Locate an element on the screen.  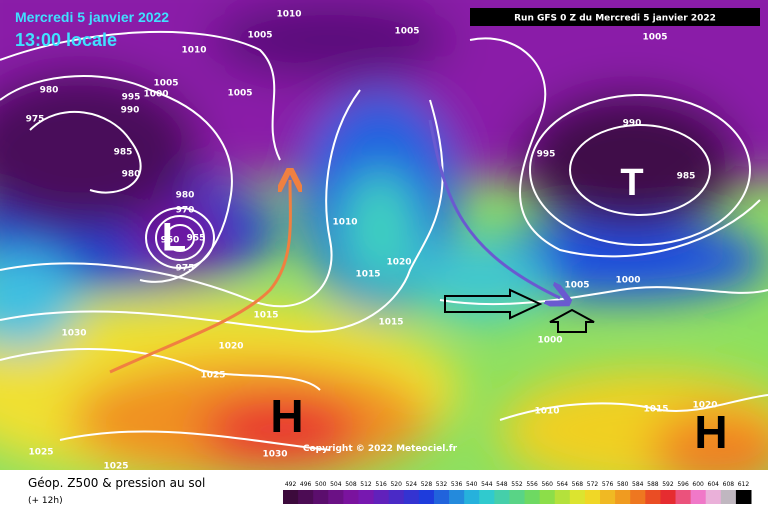
colorbar-label: 508 is located at coordinates (351, 484).